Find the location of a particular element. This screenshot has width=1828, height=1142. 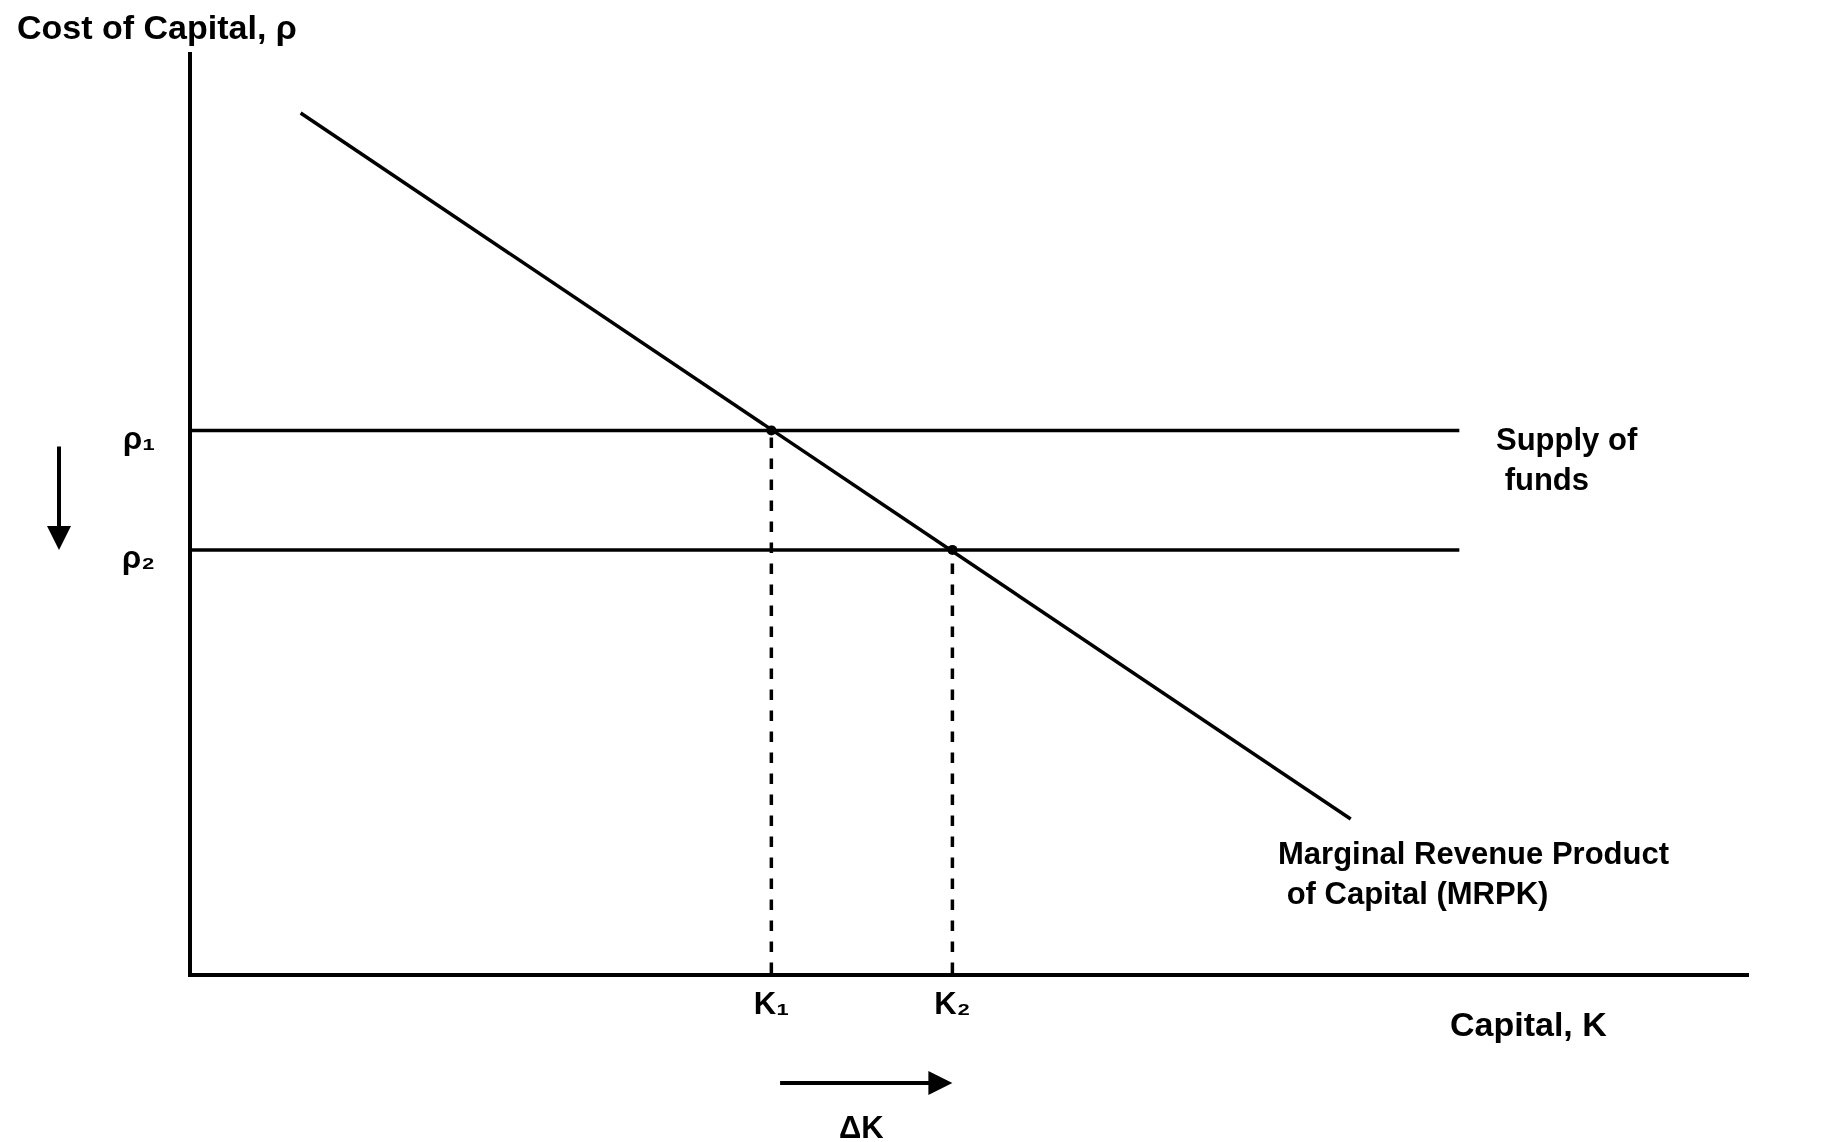

series-label: Marginal Revenue Product of Capital (MRPK) is located at coordinates (1474, 874).